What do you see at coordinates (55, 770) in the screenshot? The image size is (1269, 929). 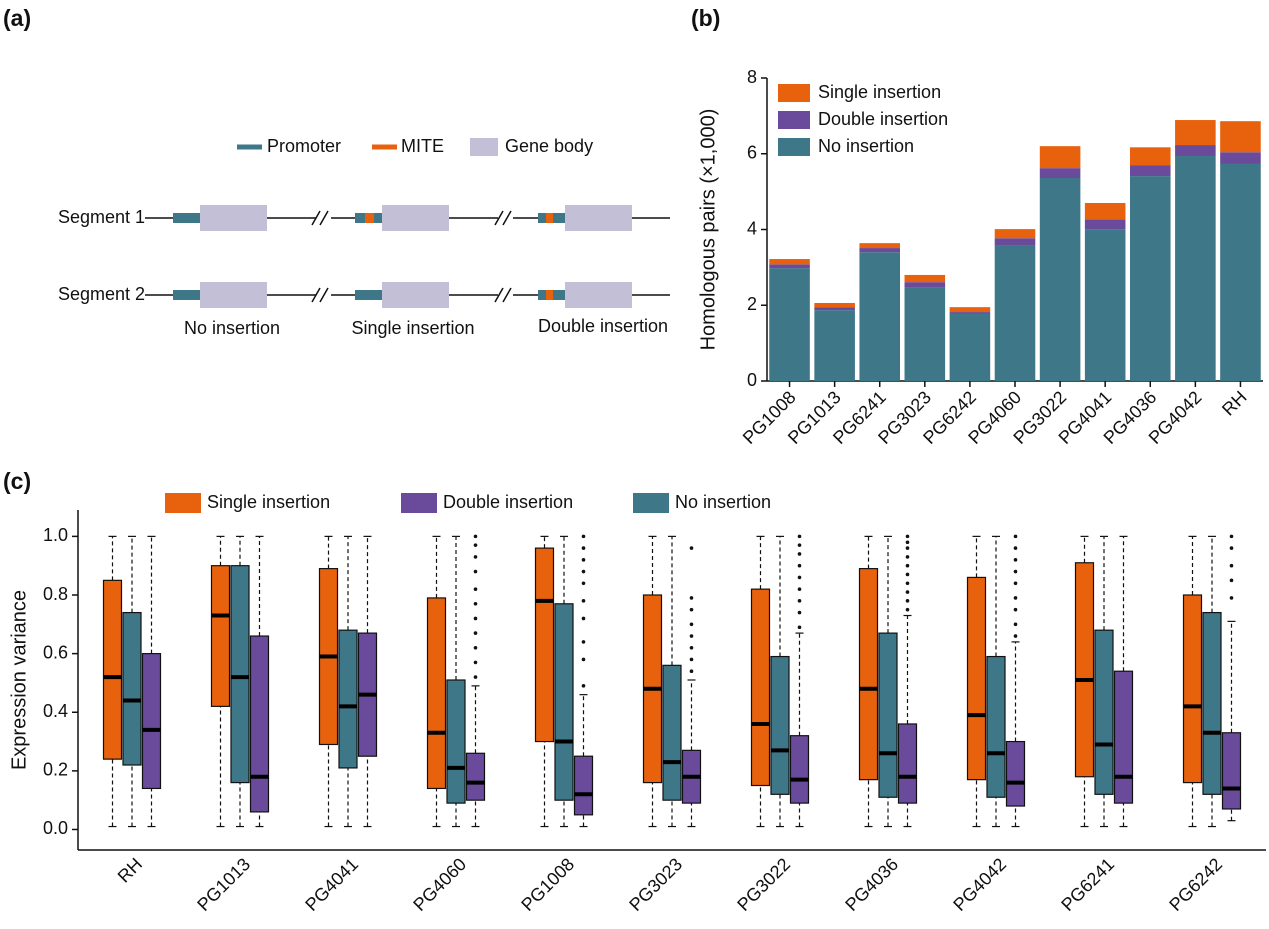 I see `y-tick-label: 0.2` at bounding box center [55, 770].